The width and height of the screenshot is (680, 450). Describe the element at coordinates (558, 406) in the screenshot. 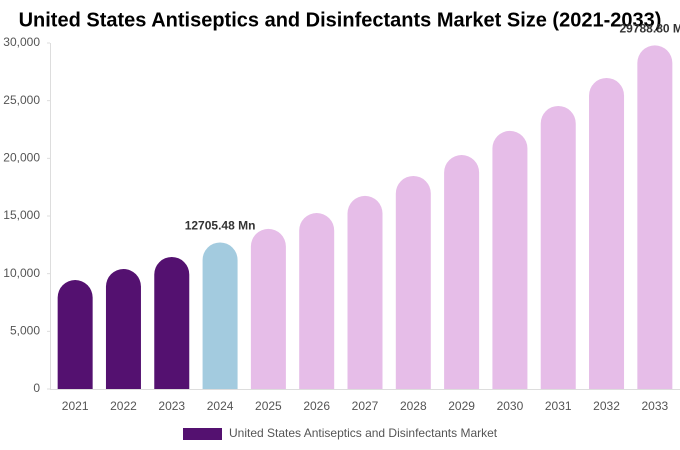

I see `x-tick-label: 2031` at that location.